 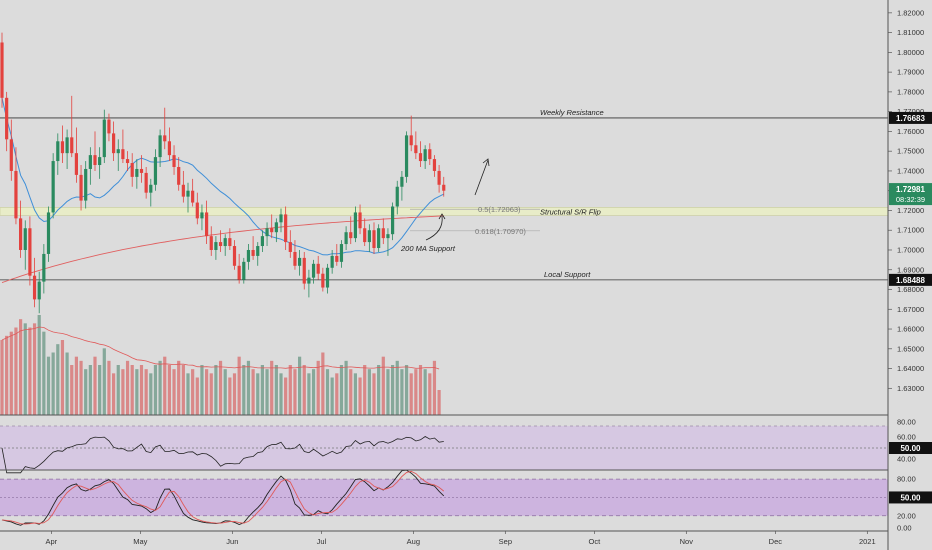 I want to click on time-tick-label: May, so click(x=140, y=541).